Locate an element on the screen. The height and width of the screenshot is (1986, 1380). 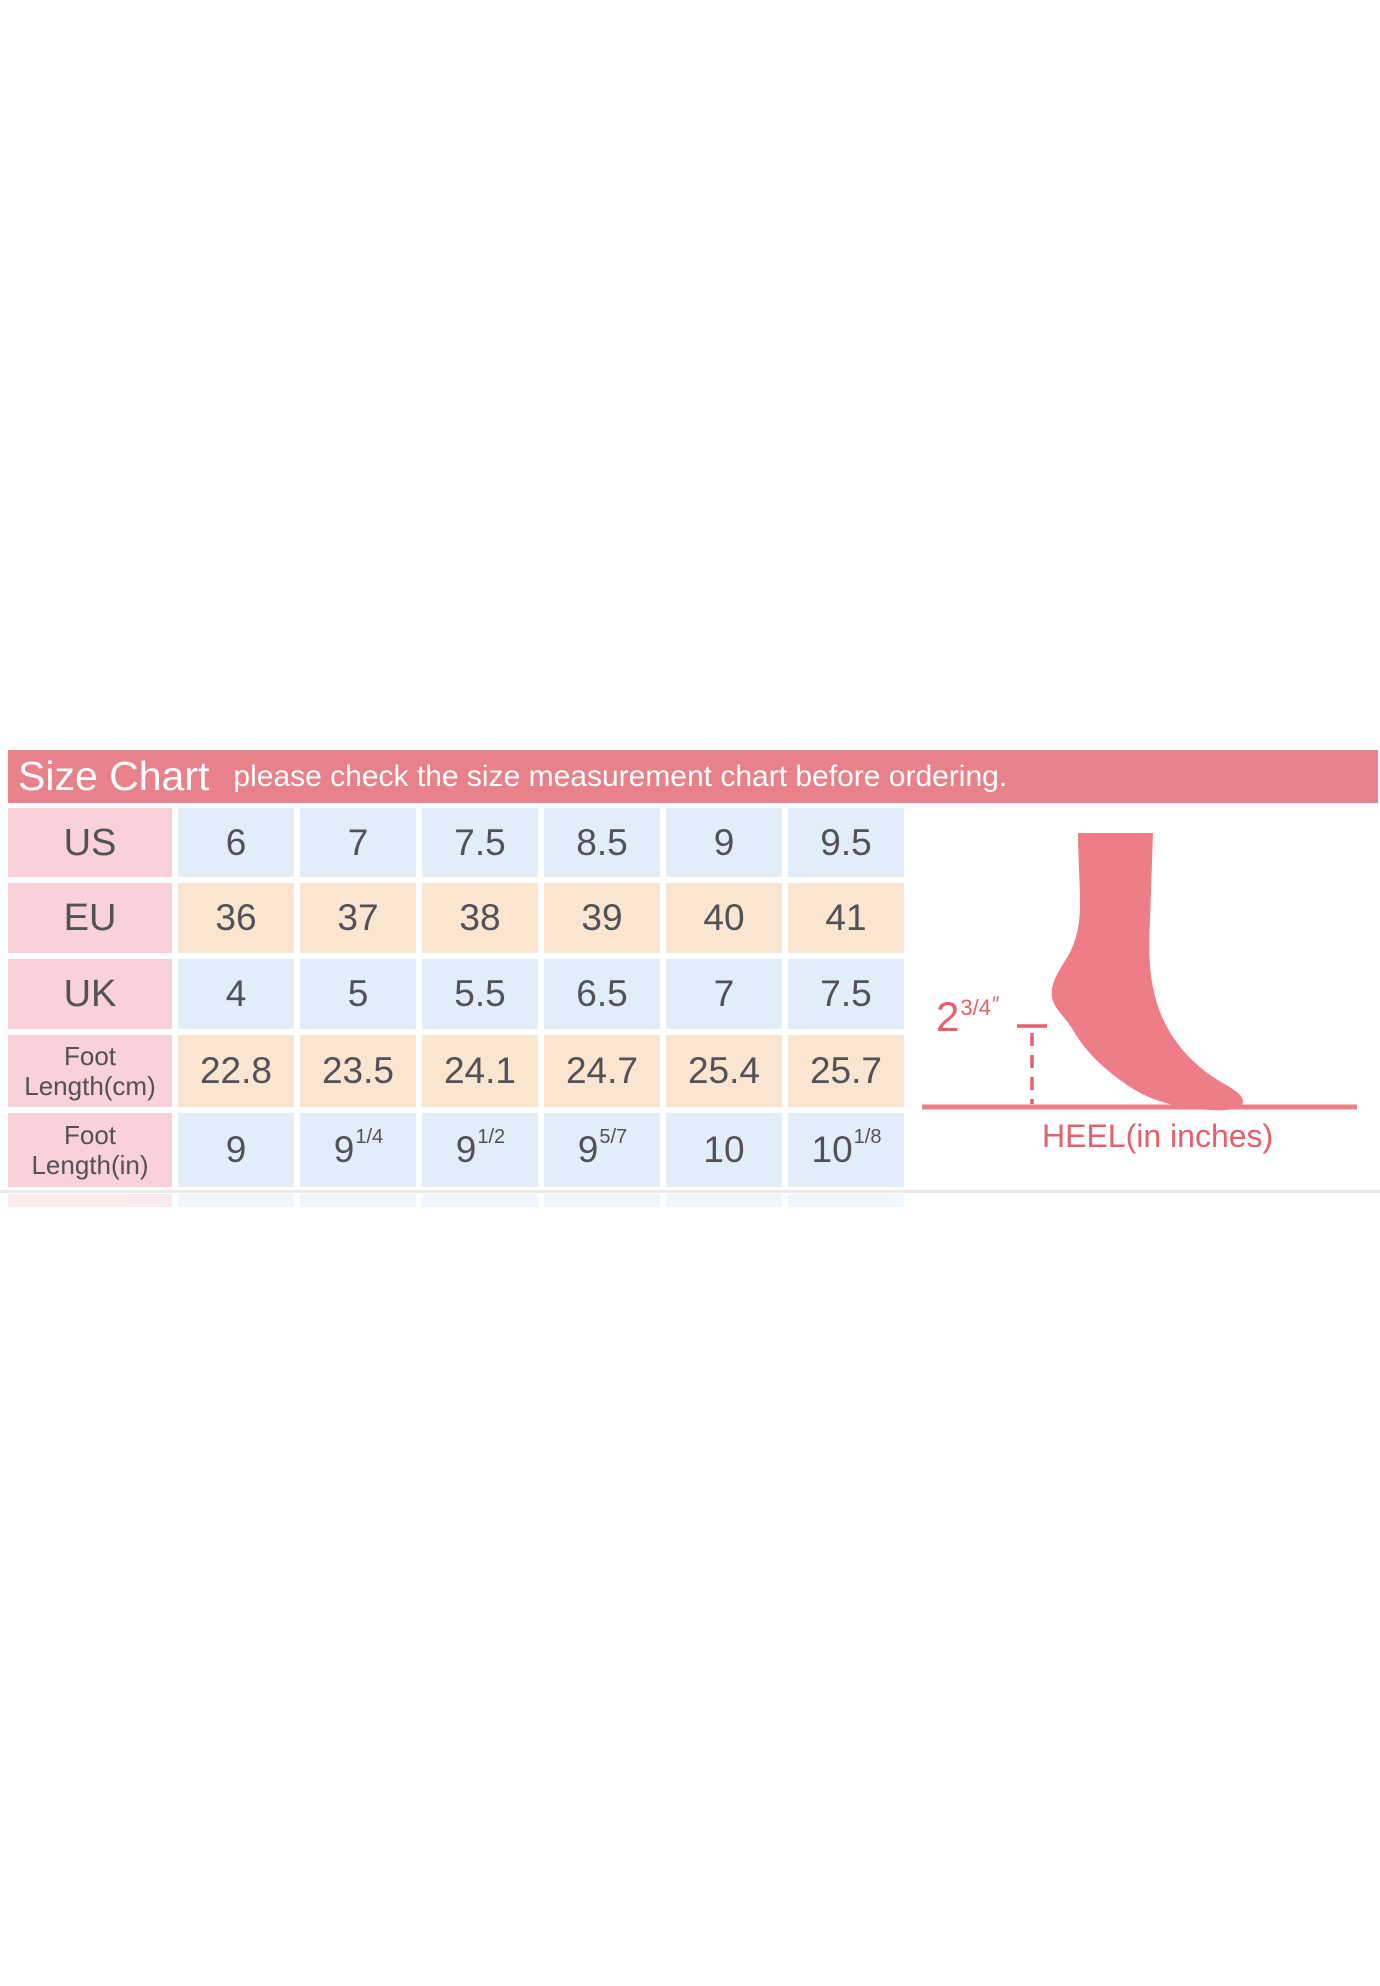
inch-mark: ″ is located at coordinates (995, 1004).